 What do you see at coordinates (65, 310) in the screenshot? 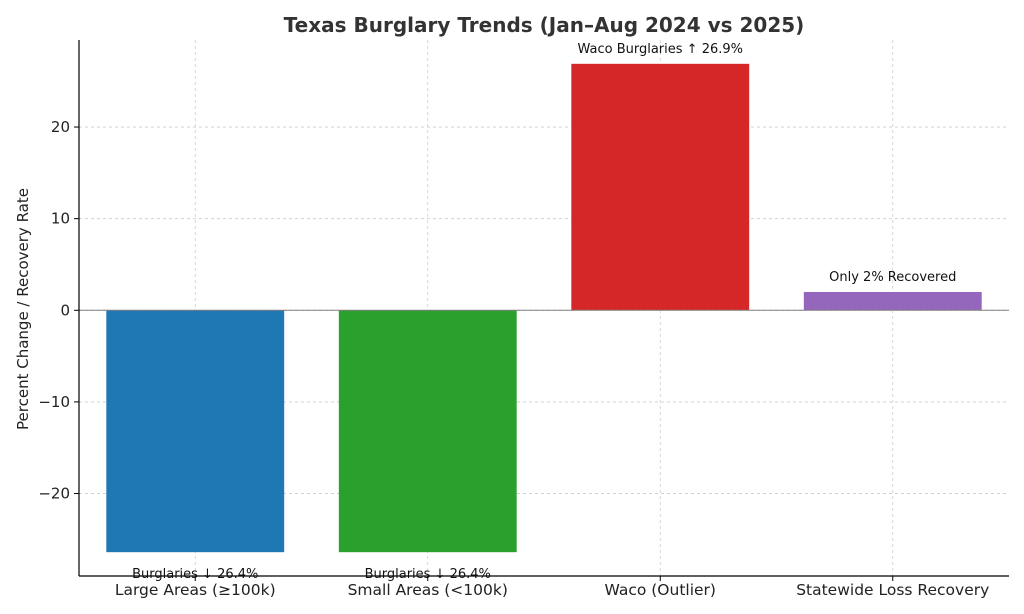
I see `y-tick-label: 0` at bounding box center [65, 310].